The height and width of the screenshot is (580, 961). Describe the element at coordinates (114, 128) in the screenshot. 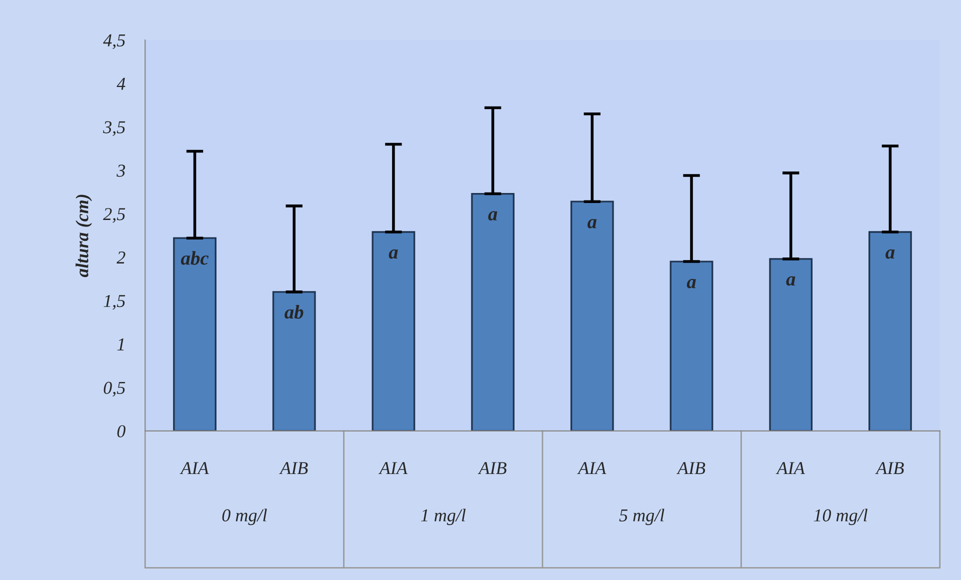

I see `y-tick-label: 3,5` at that location.